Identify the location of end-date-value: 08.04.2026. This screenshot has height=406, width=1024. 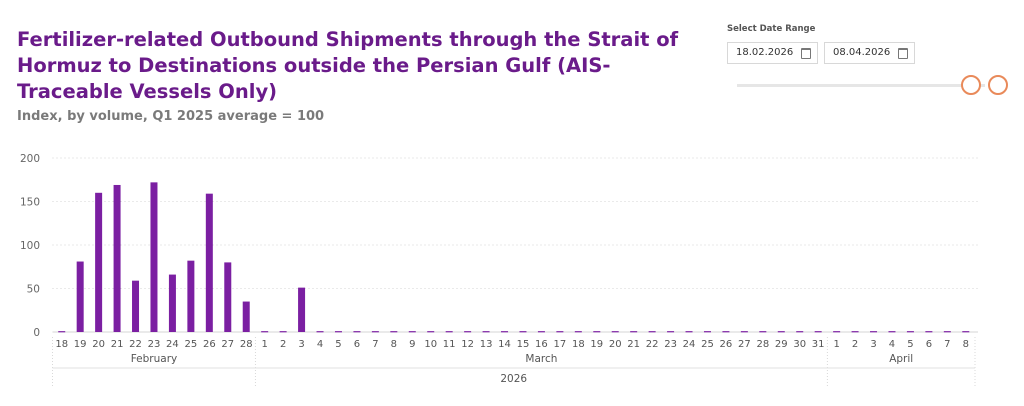
(862, 52).